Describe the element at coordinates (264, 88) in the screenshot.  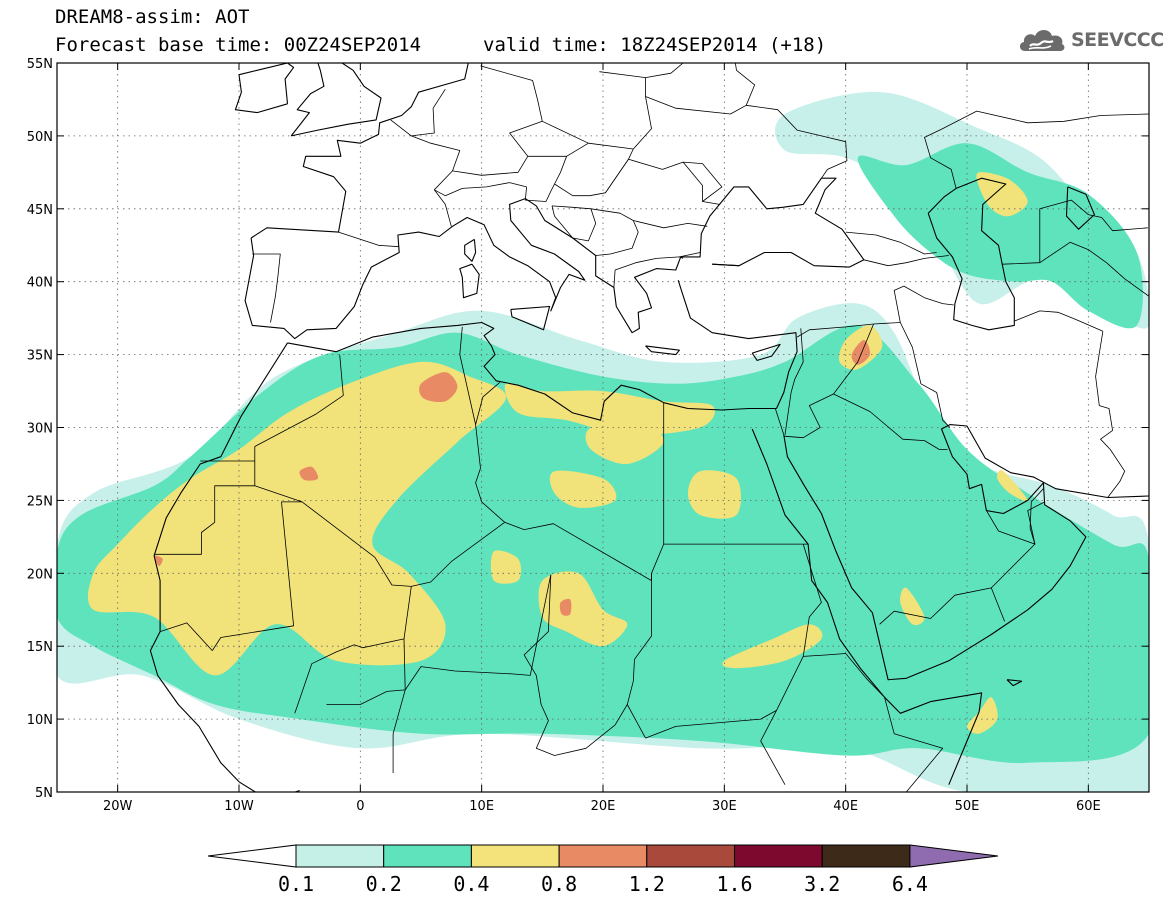
I see `coastline-ireland-coast` at that location.